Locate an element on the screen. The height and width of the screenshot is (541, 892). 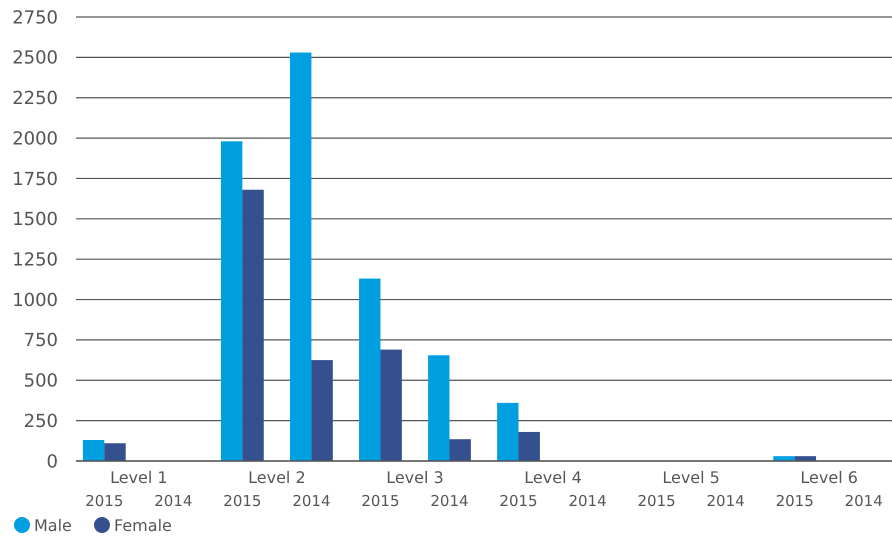
legend-label: Male is located at coordinates (53, 525).